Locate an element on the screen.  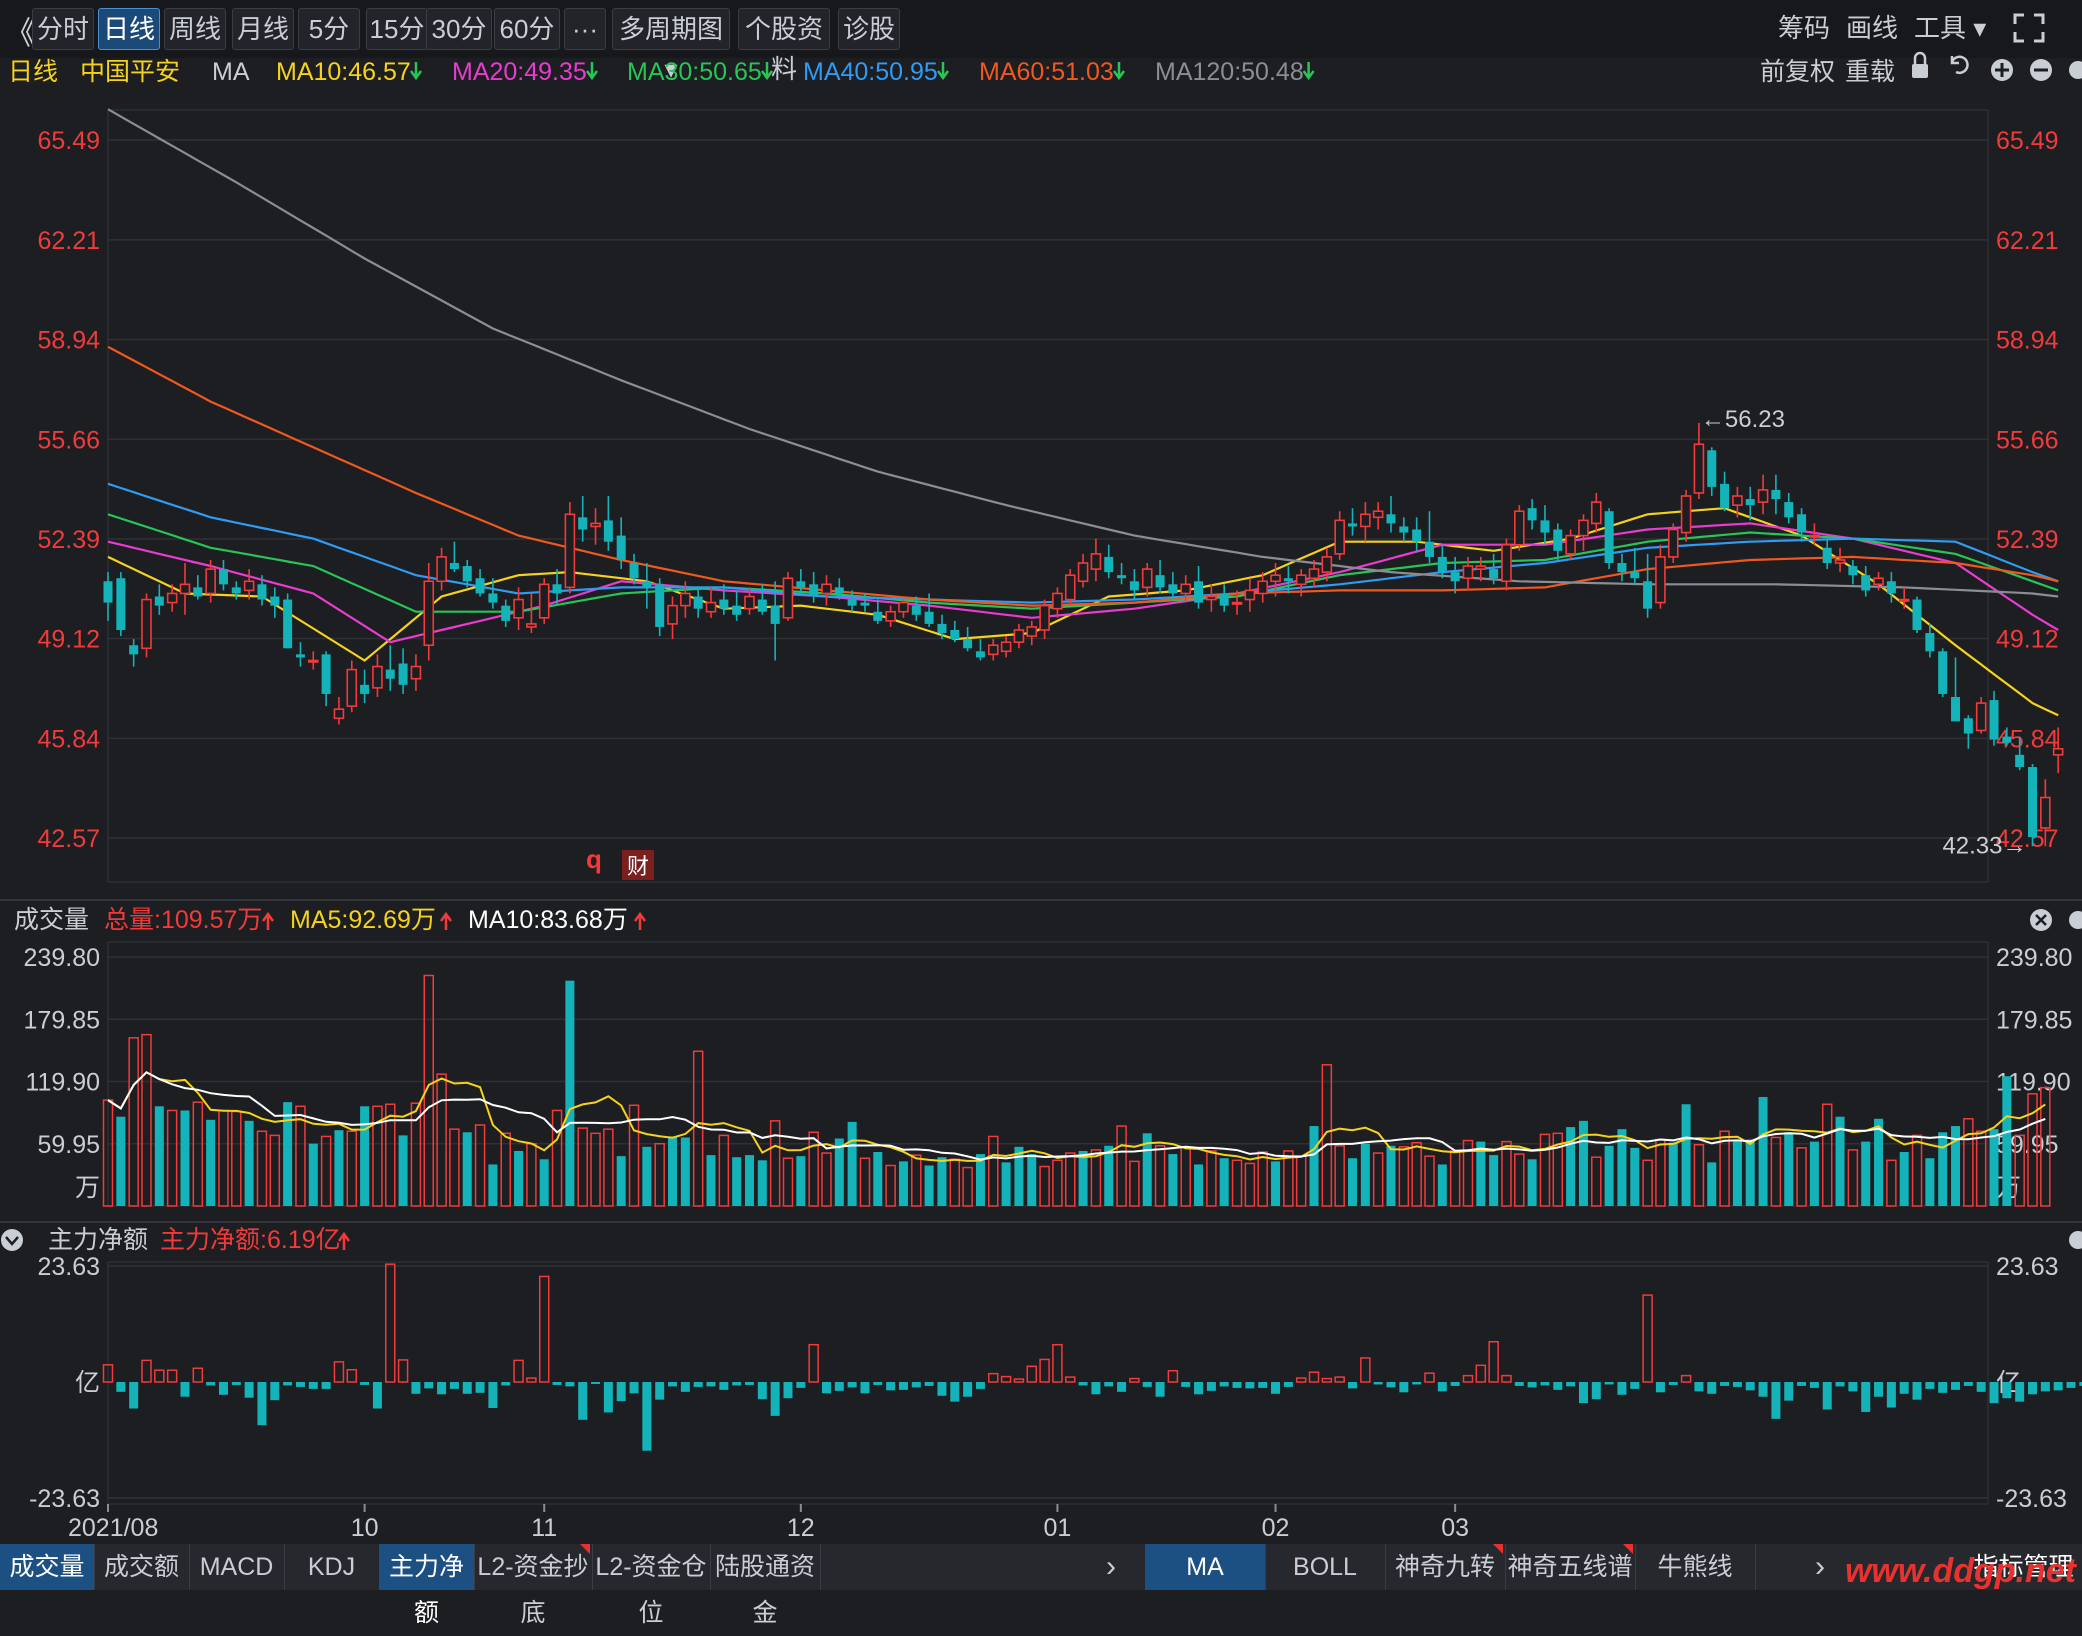
tools-menu-button: 工具 ▾ is located at coordinates (1950, 28).